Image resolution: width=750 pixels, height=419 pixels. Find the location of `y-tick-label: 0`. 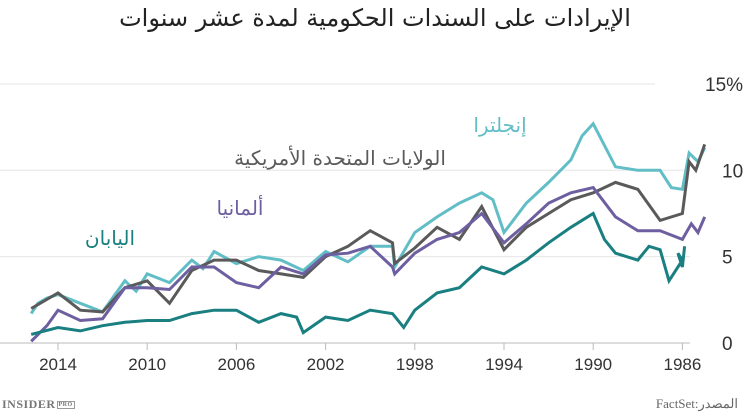

y-tick-label: 0 is located at coordinates (727, 344).